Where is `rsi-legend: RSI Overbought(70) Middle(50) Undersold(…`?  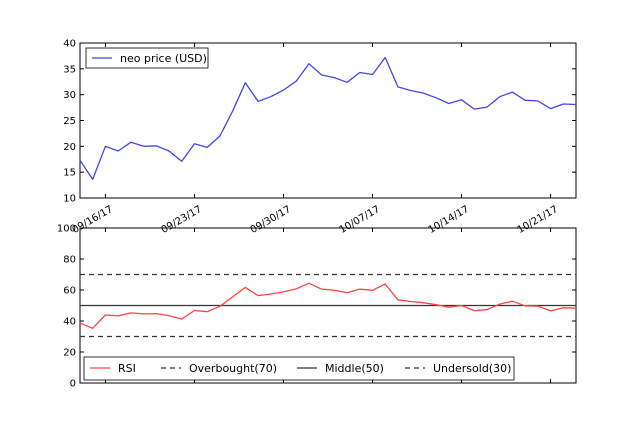
rsi-legend: RSI Overbought(70) Middle(50) Undersold(… is located at coordinates (299, 368).